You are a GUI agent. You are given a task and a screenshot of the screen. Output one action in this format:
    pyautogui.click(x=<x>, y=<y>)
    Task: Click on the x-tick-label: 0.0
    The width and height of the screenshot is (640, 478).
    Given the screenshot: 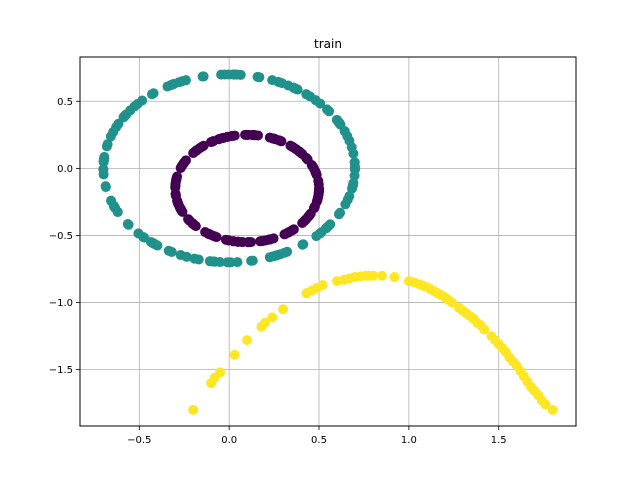 What is the action you would take?
    pyautogui.click(x=229, y=440)
    